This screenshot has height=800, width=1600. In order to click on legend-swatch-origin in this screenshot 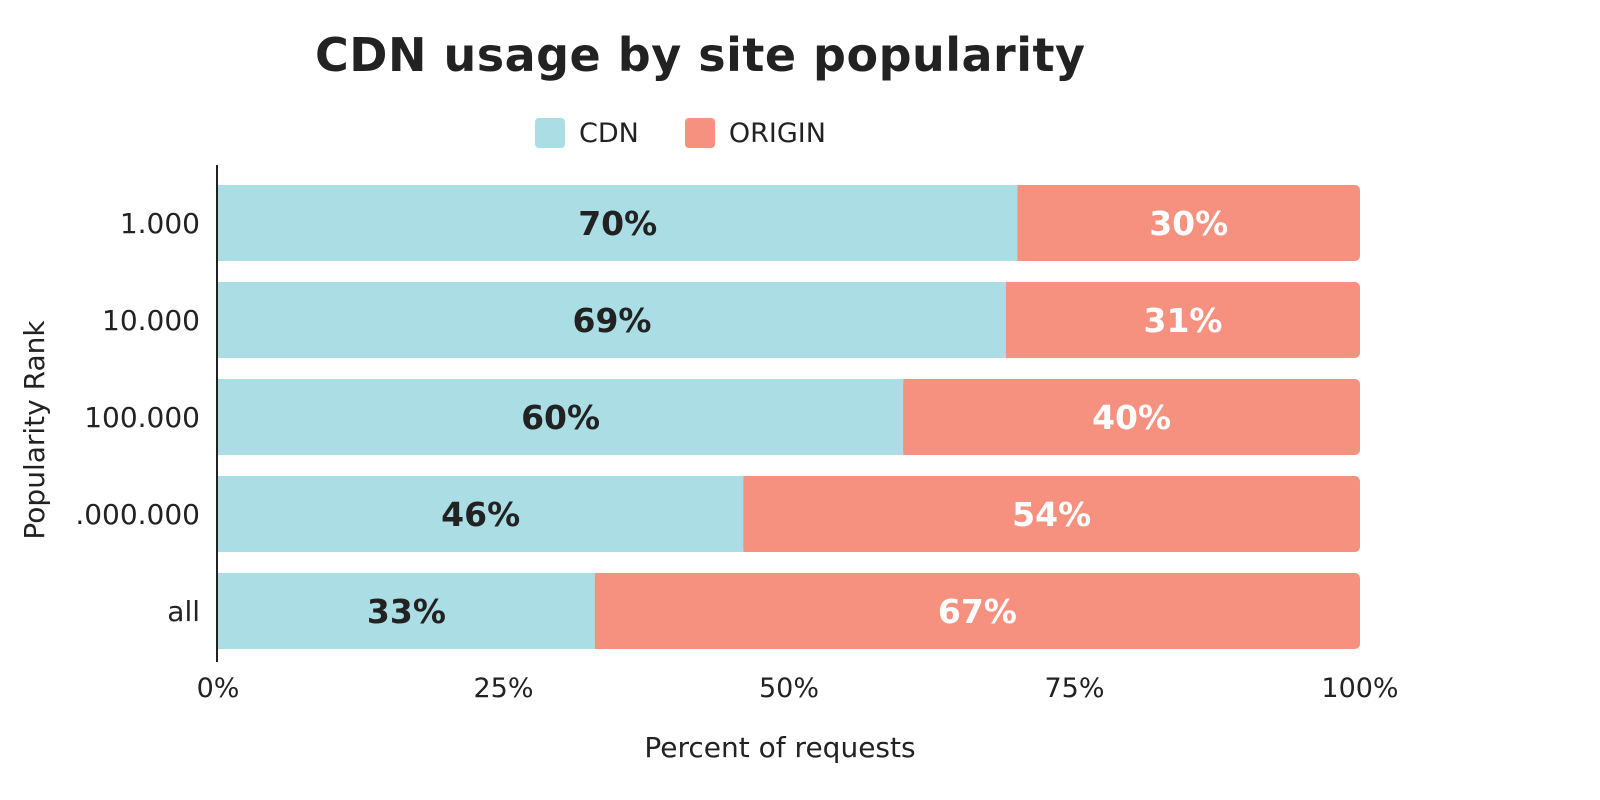, I will do `click(699, 133)`.